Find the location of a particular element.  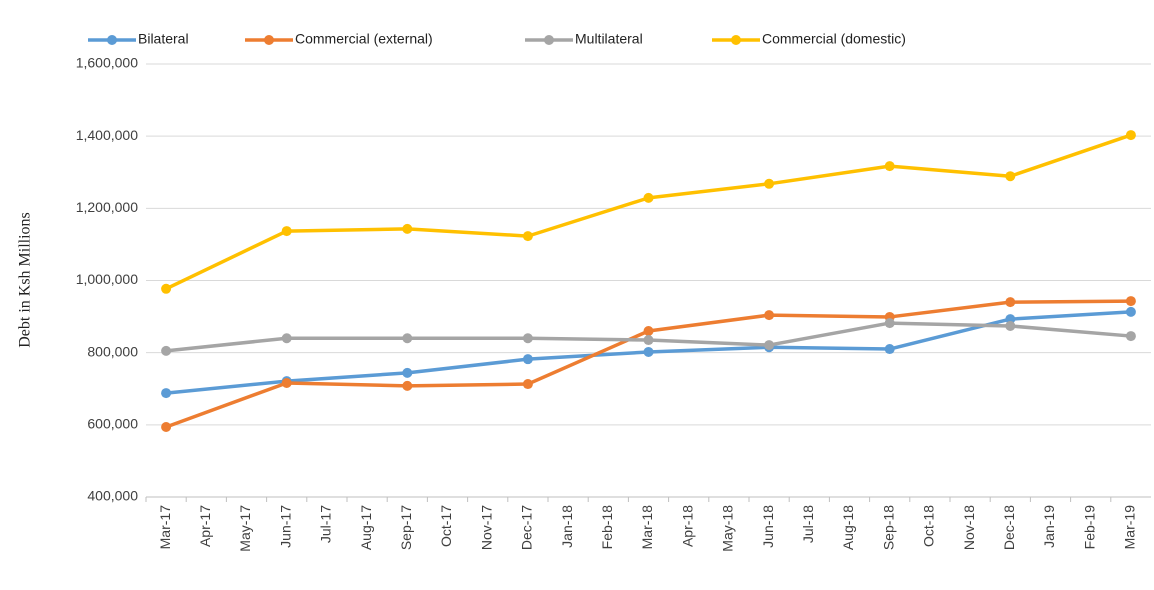

y-tick-label: 400,000 is located at coordinates (112, 496).